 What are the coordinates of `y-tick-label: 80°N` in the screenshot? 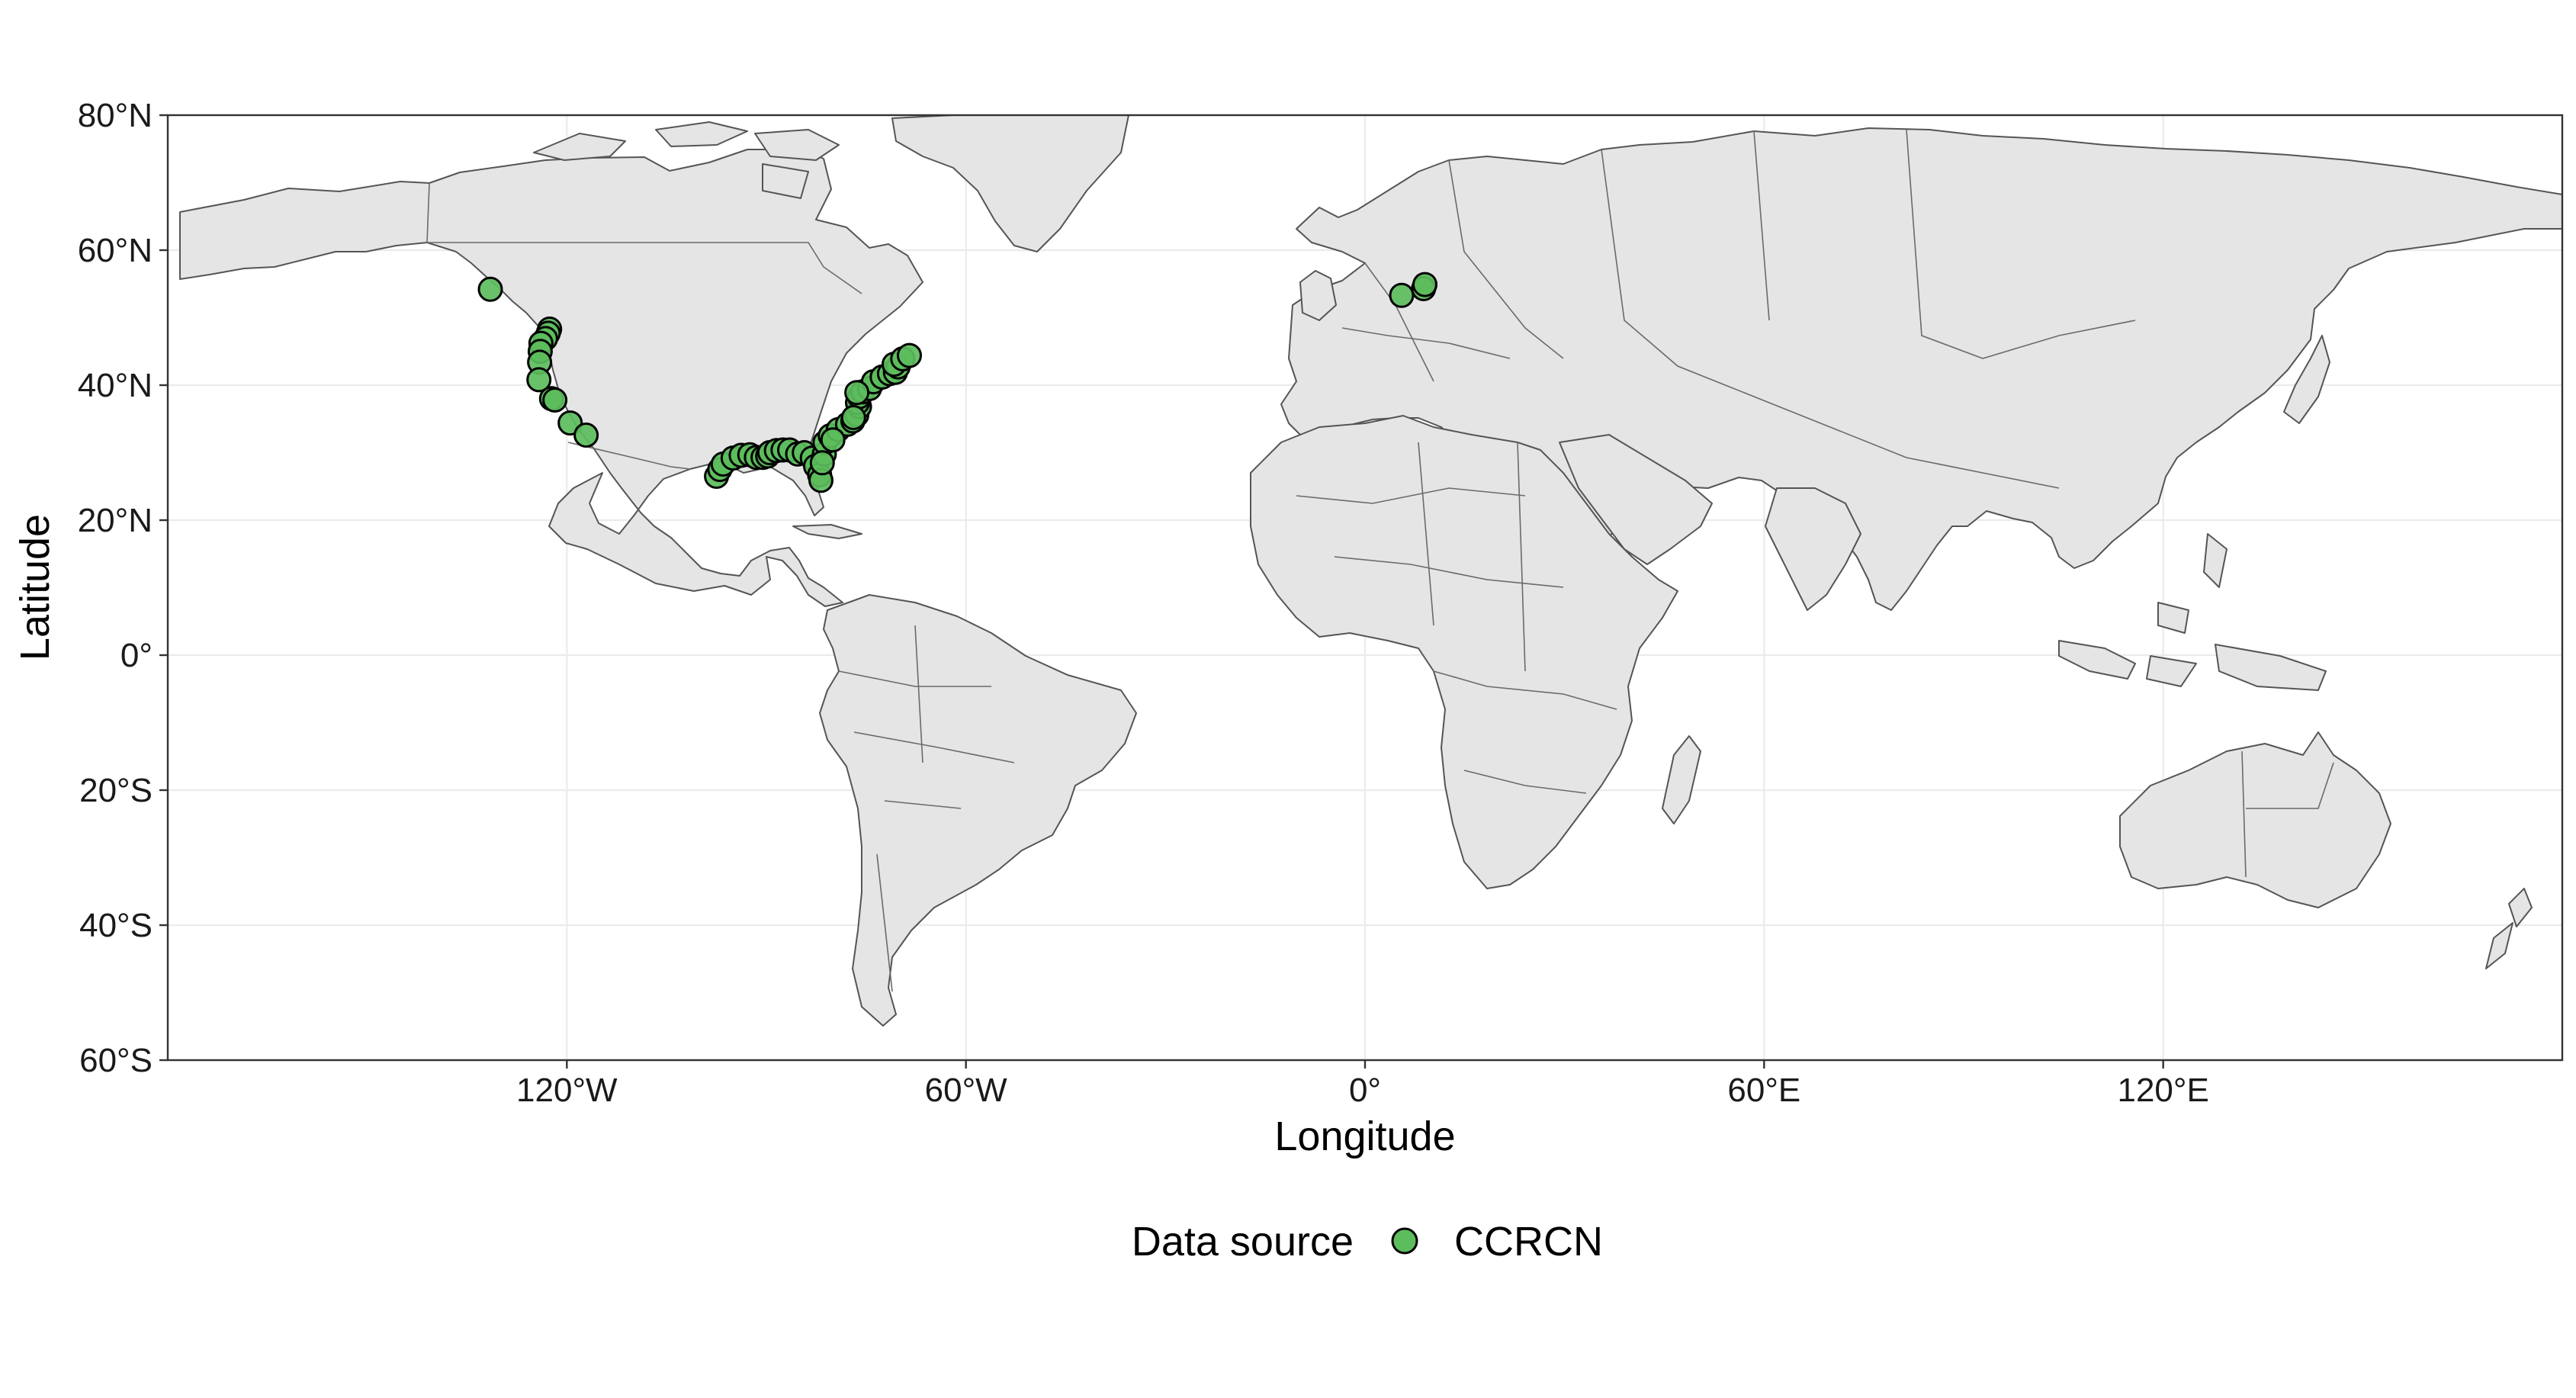 It's located at (115, 115).